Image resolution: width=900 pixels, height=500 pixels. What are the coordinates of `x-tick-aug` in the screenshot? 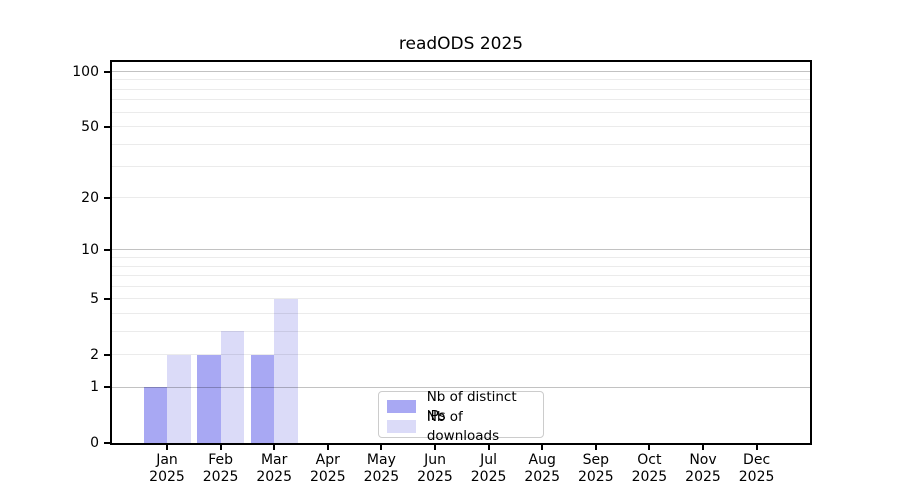 It's located at (542, 447).